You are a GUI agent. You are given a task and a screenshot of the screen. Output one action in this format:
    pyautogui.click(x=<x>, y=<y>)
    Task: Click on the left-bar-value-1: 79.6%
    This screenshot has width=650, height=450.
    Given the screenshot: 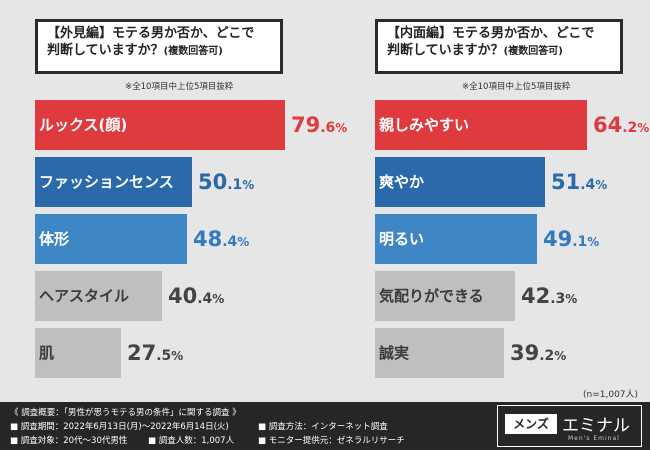 What is the action you would take?
    pyautogui.click(x=319, y=125)
    